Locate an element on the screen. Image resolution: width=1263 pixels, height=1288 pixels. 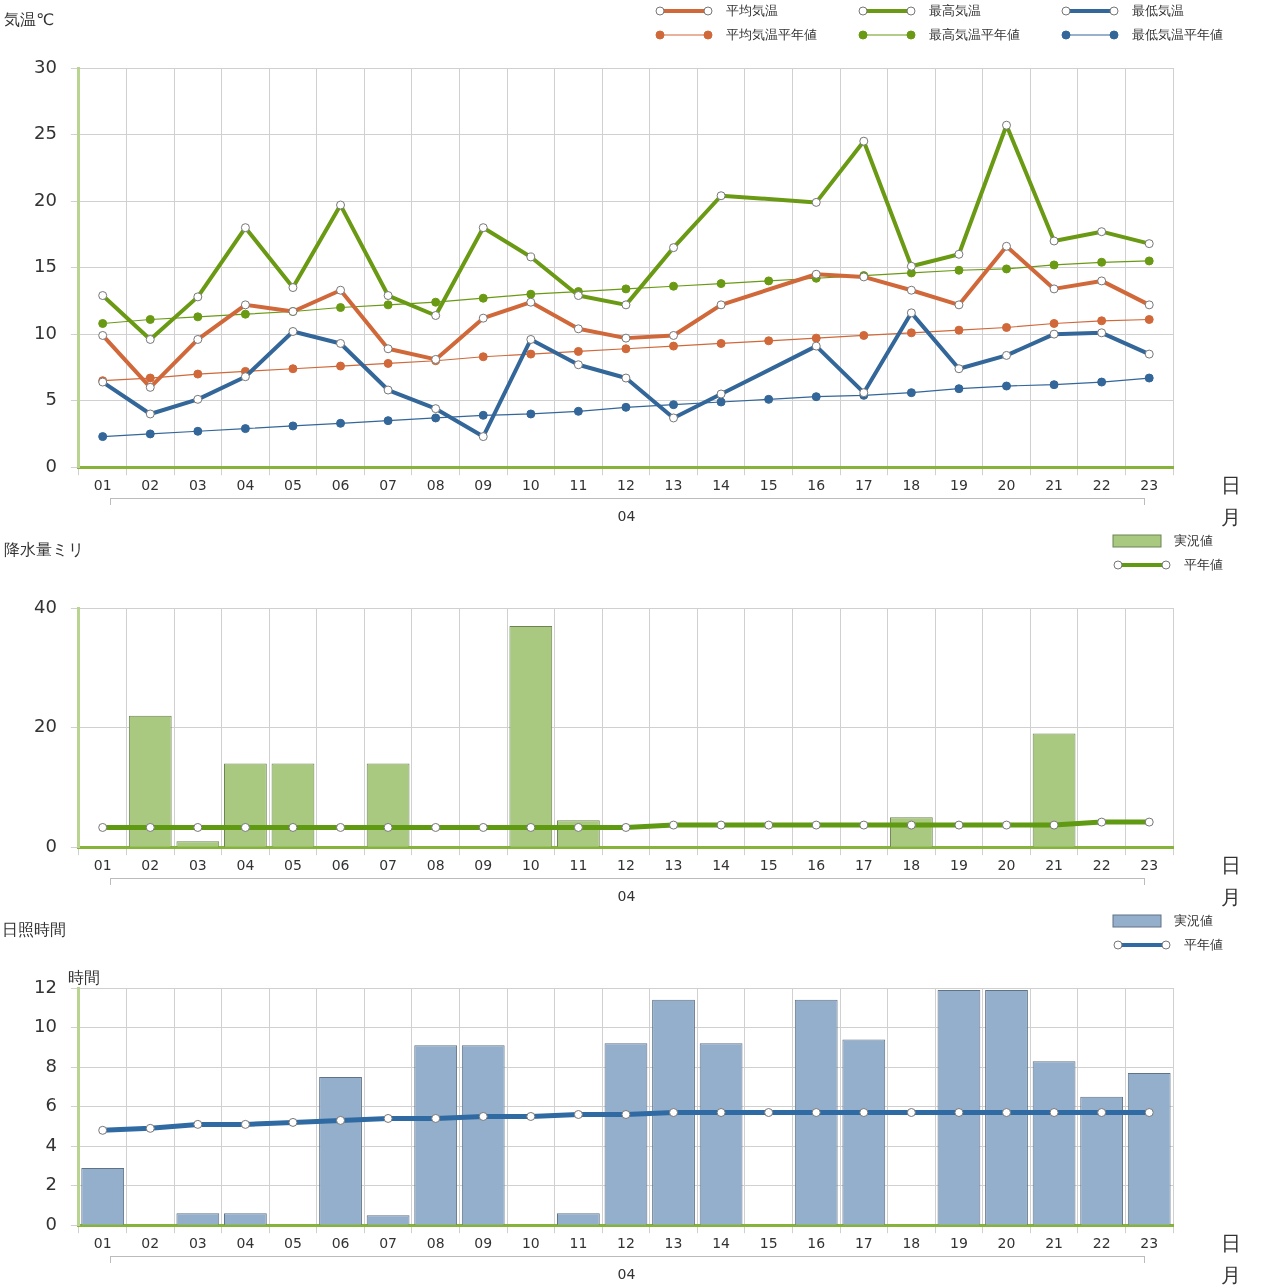
legend-label: 最高気温平年値 is located at coordinates (974, 35).